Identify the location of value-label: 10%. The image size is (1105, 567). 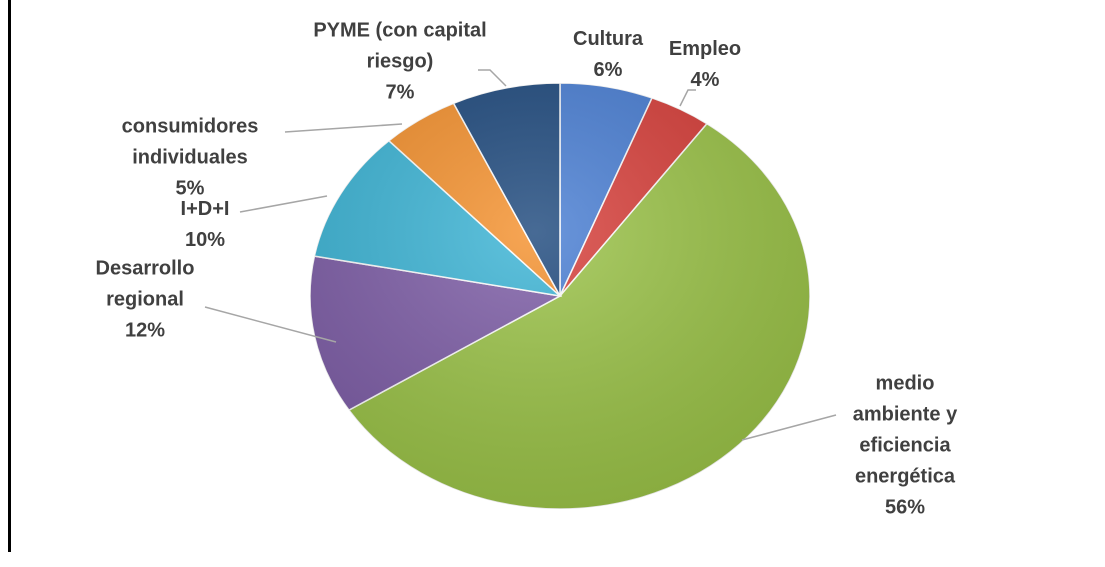
(205, 240).